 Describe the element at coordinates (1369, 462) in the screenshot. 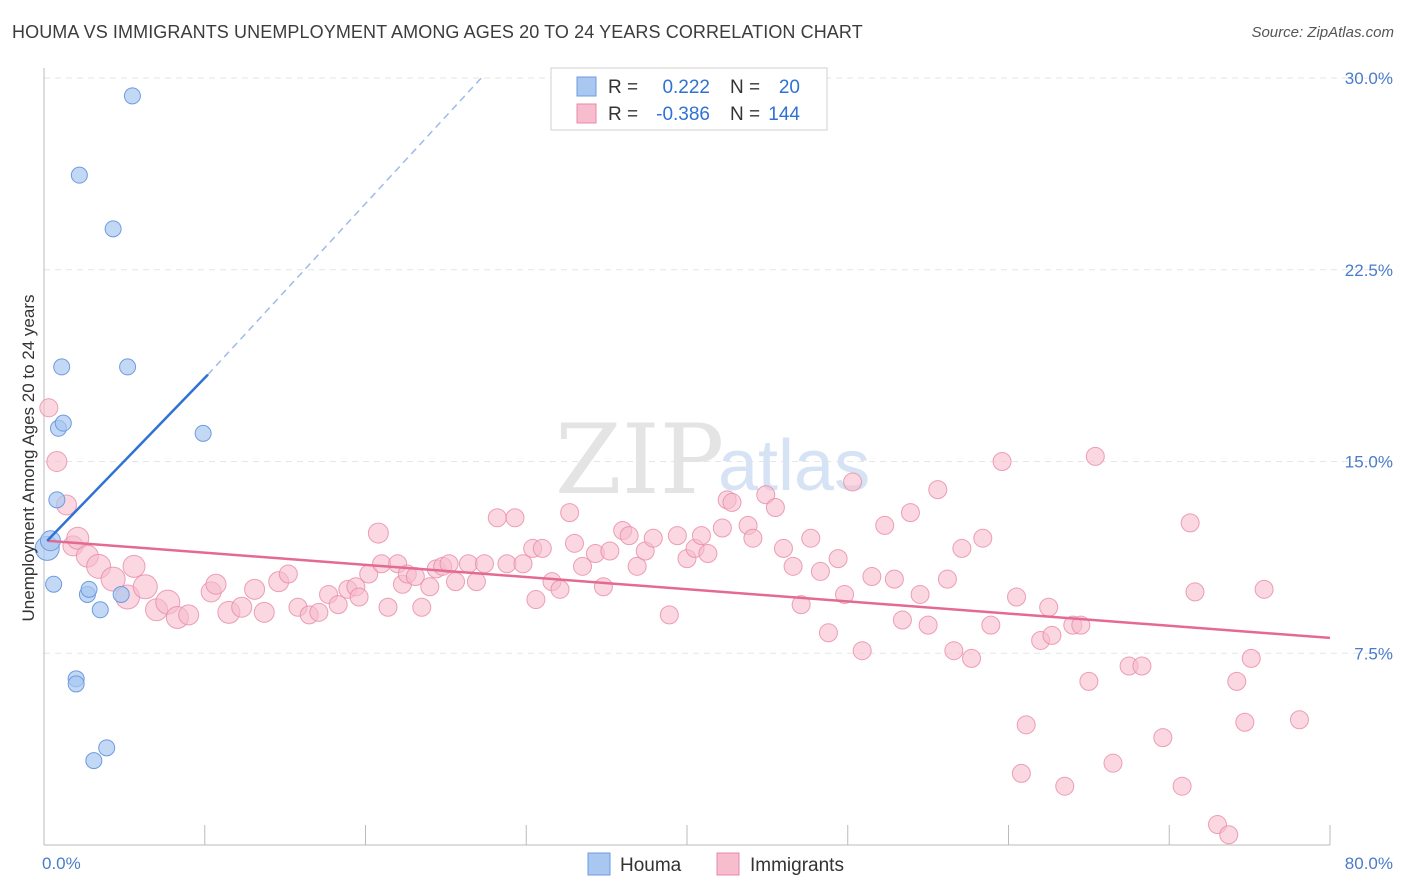

I see `y-tick-label: 15.0%` at that location.